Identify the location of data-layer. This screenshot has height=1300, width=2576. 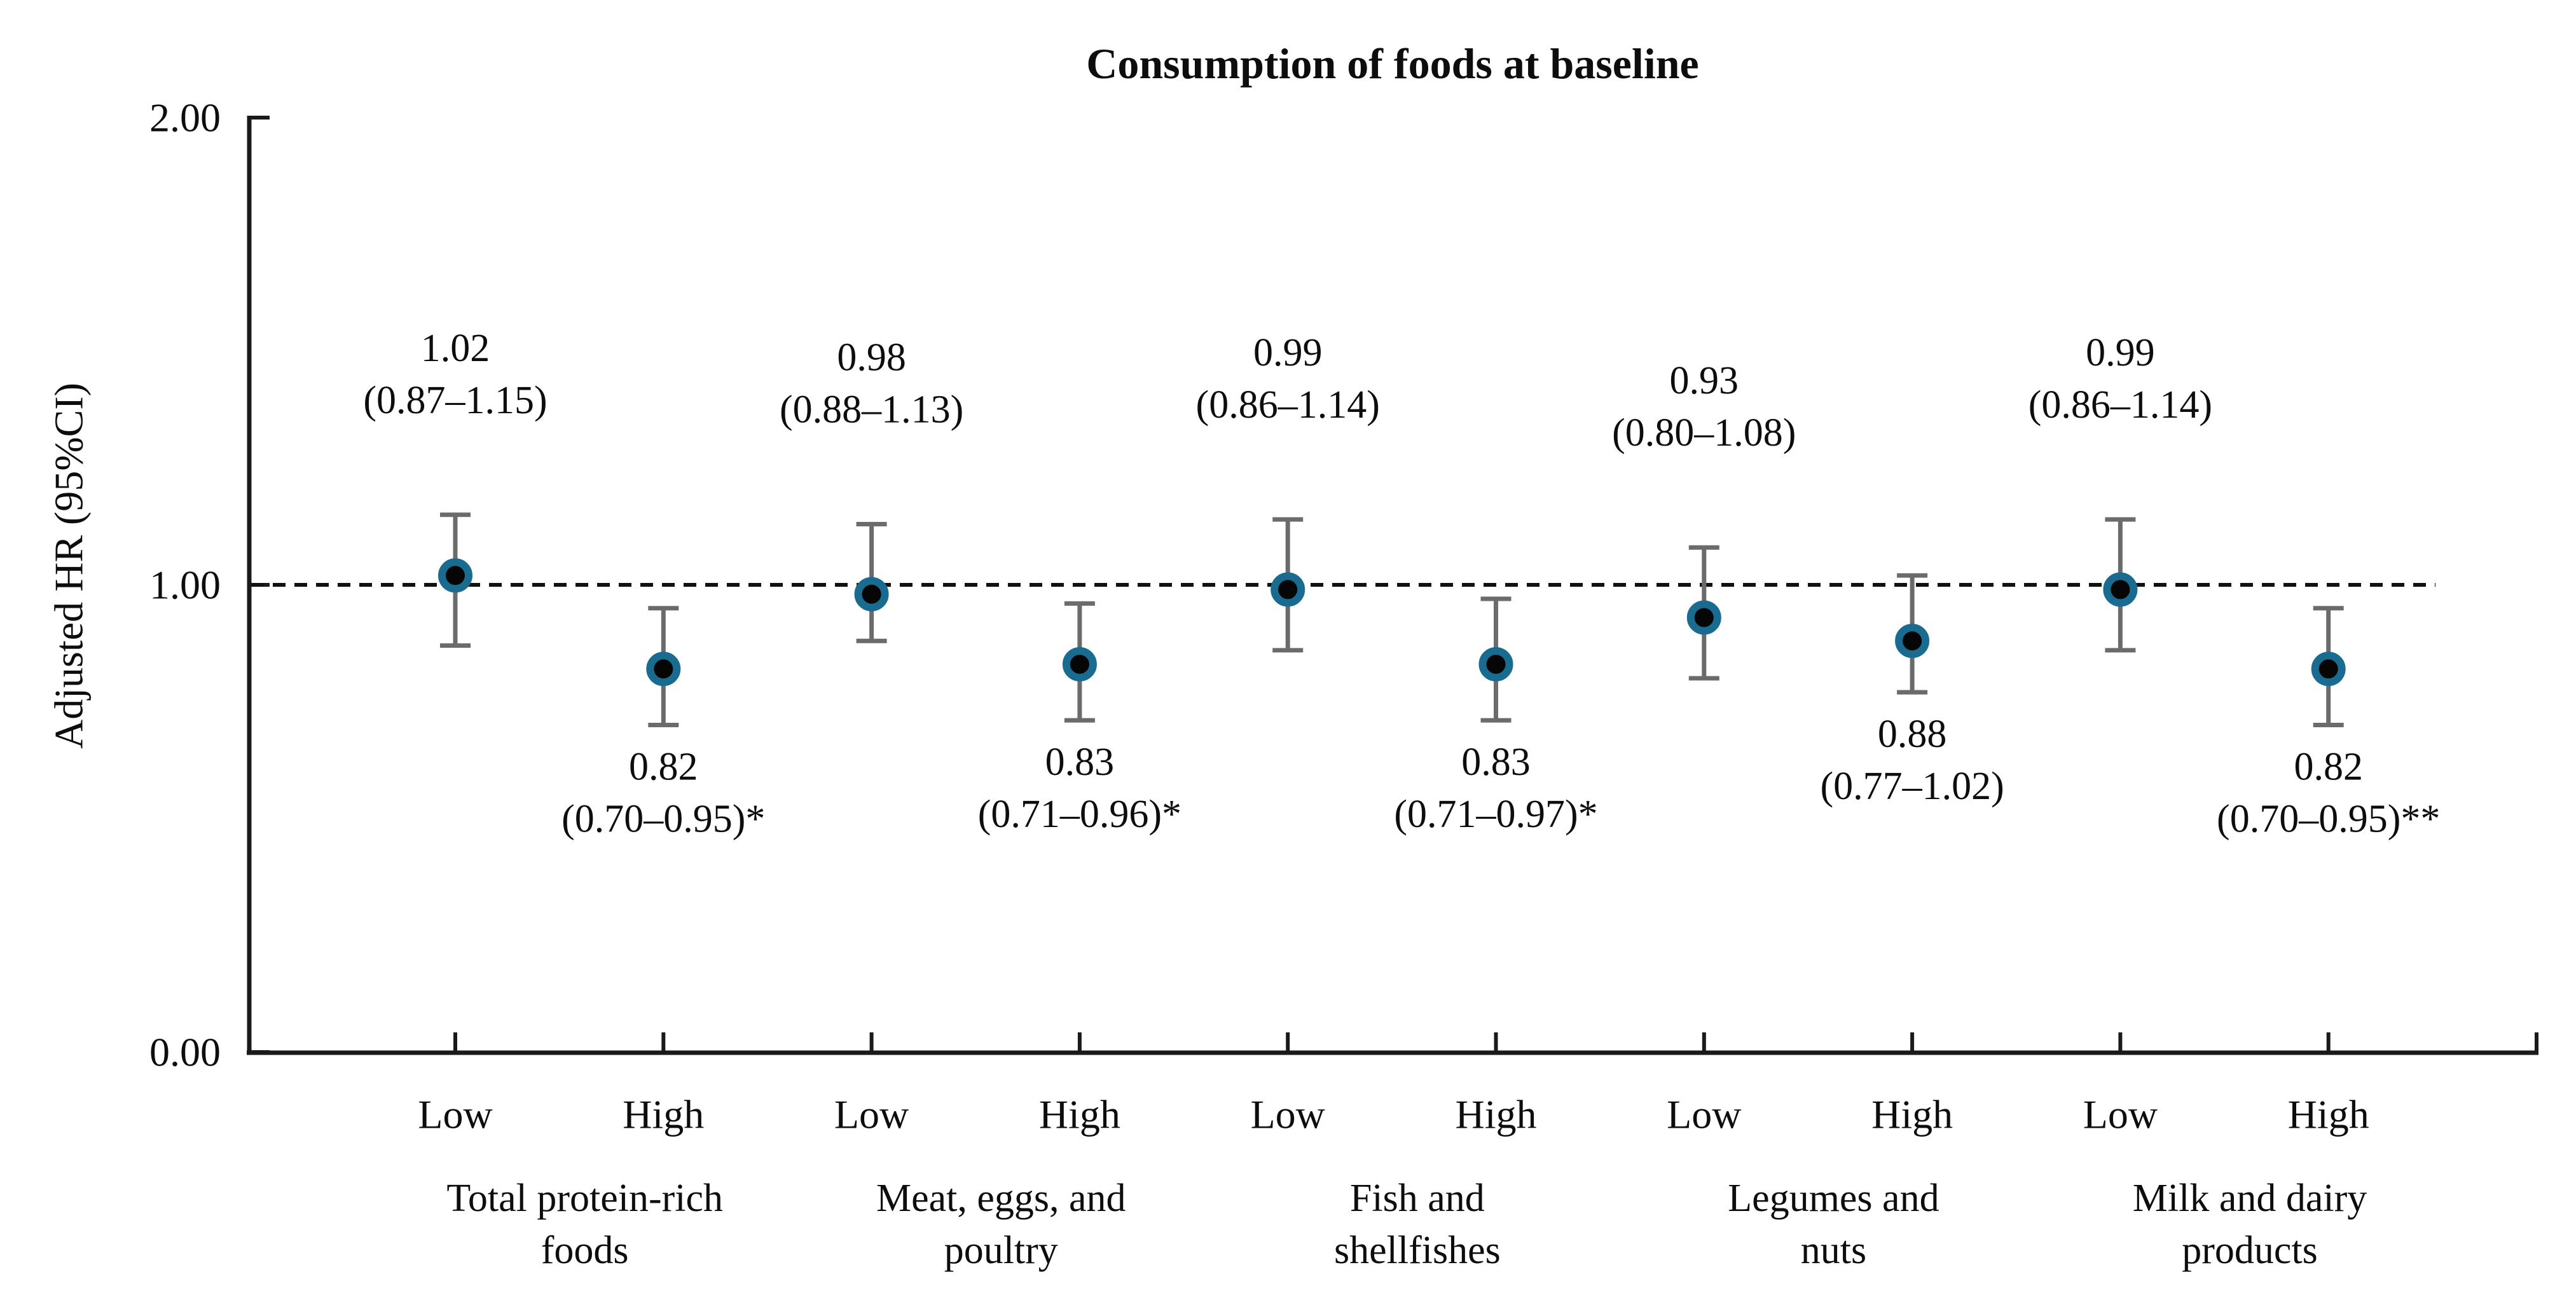
(1392, 620).